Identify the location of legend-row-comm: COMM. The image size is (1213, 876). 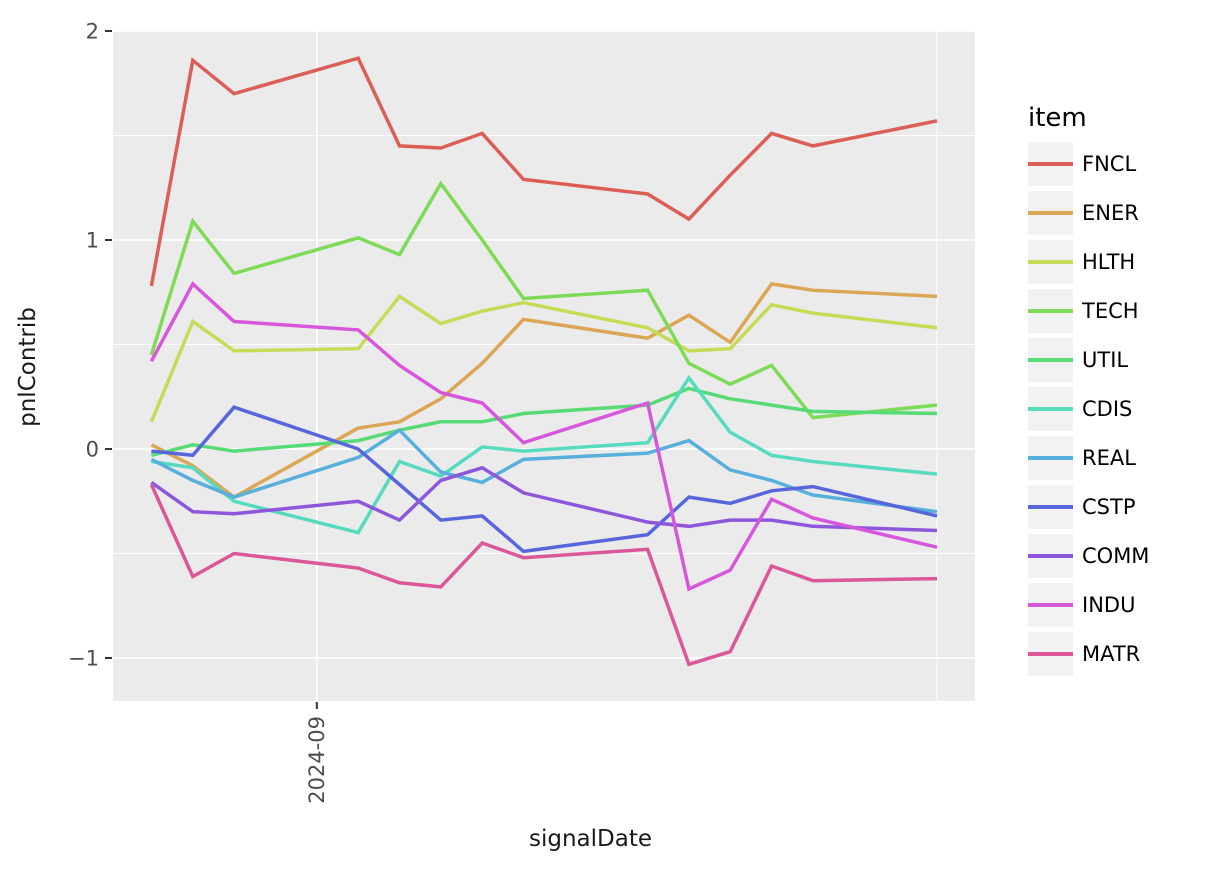
(1088, 556).